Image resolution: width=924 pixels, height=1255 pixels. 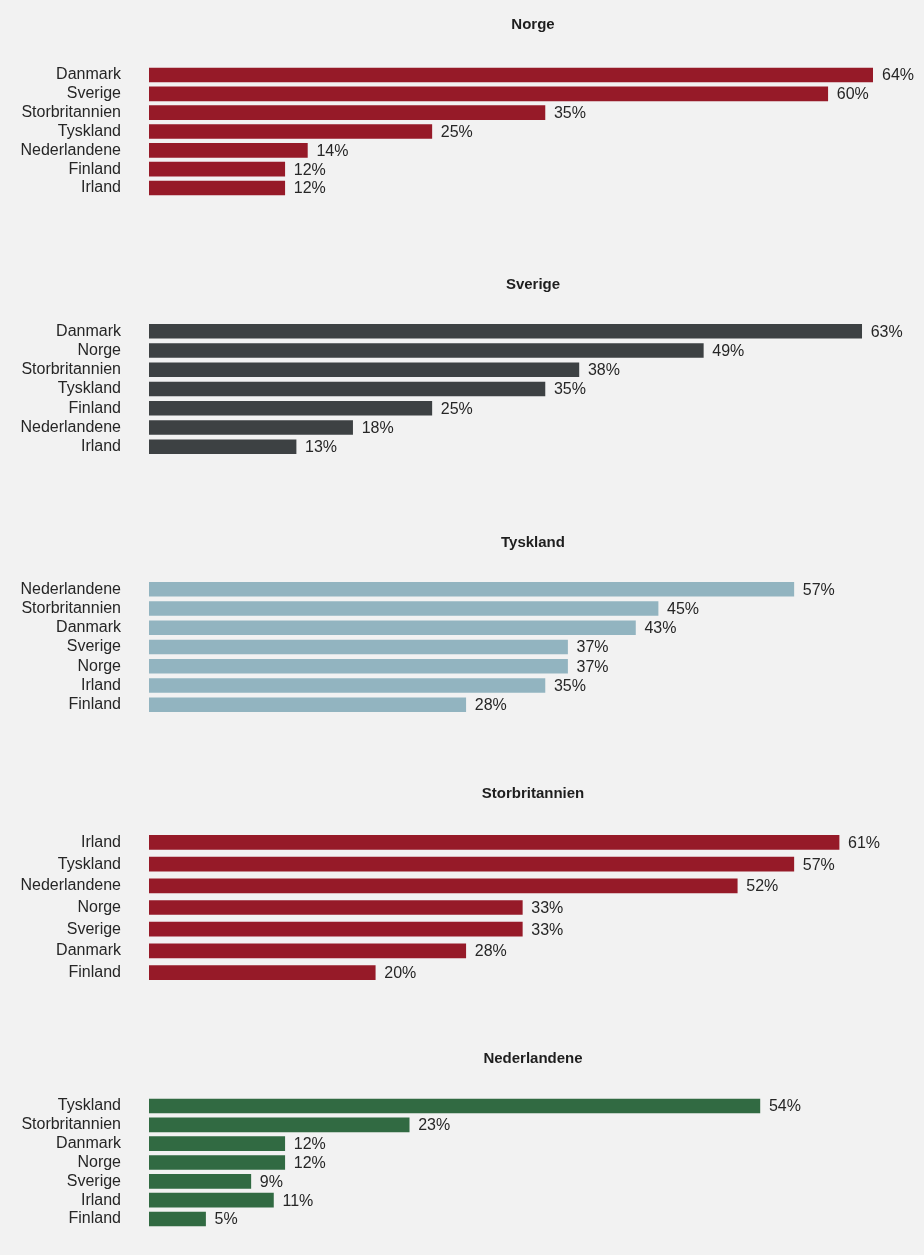 What do you see at coordinates (784, 1106) in the screenshot?
I see `data-label: 54%` at bounding box center [784, 1106].